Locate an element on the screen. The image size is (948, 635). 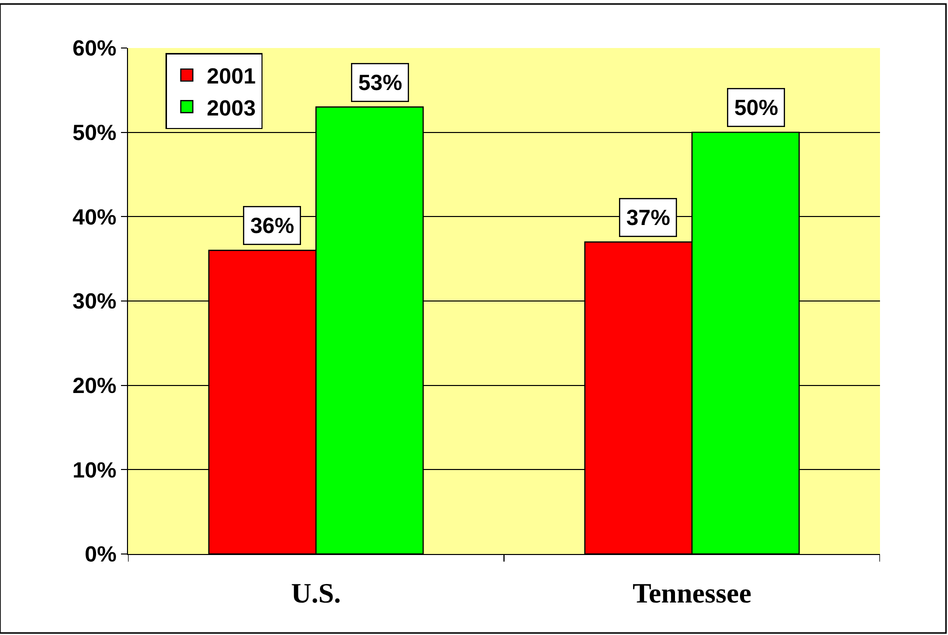
y-tick-label: 60% is located at coordinates (94, 48).